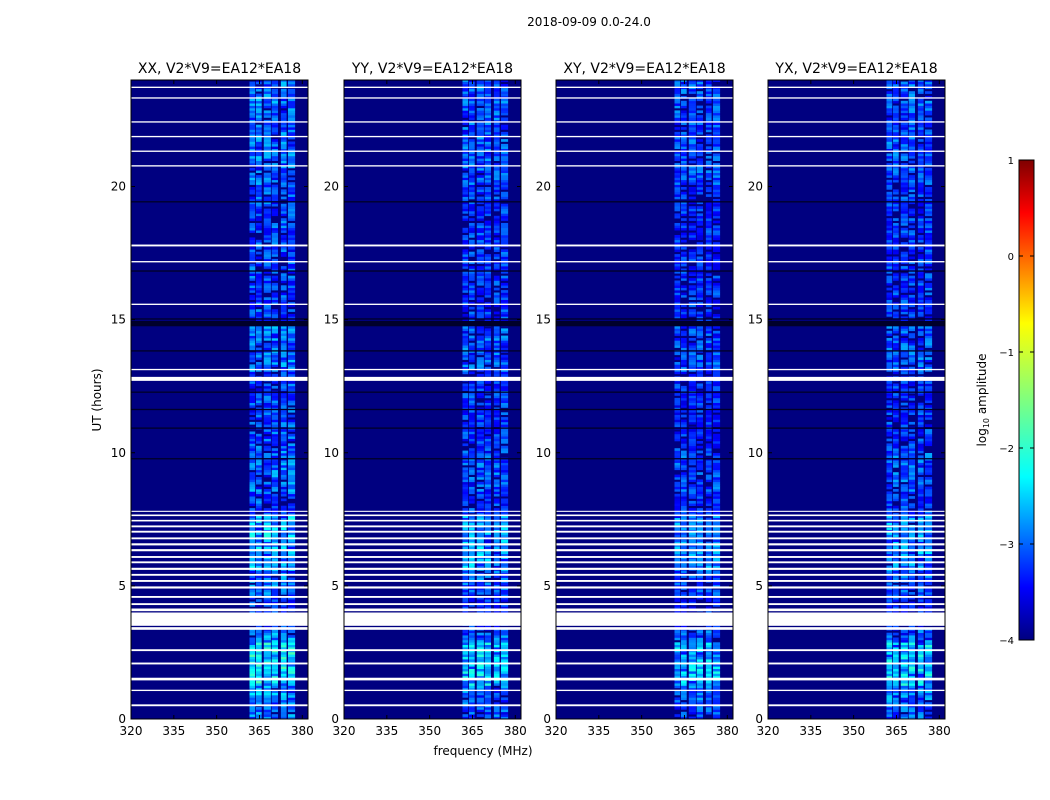 Image resolution: width=1050 pixels, height=800 pixels. I want to click on y-tick-label: 15, so click(543, 320).